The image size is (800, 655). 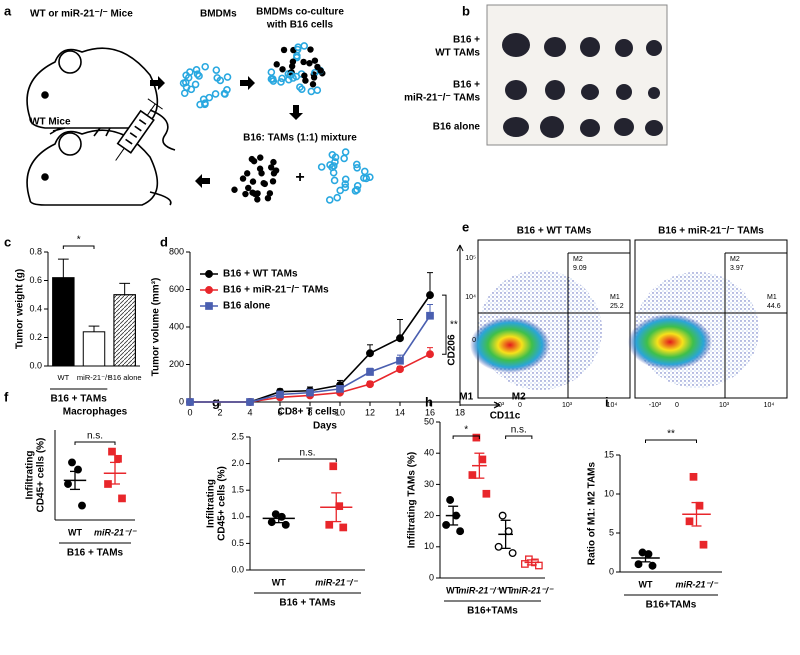 What do you see at coordinates (711, 231) in the screenshot?
I see `flow-title: B16 + miR-21⁻/⁻ TAMs` at bounding box center [711, 231].